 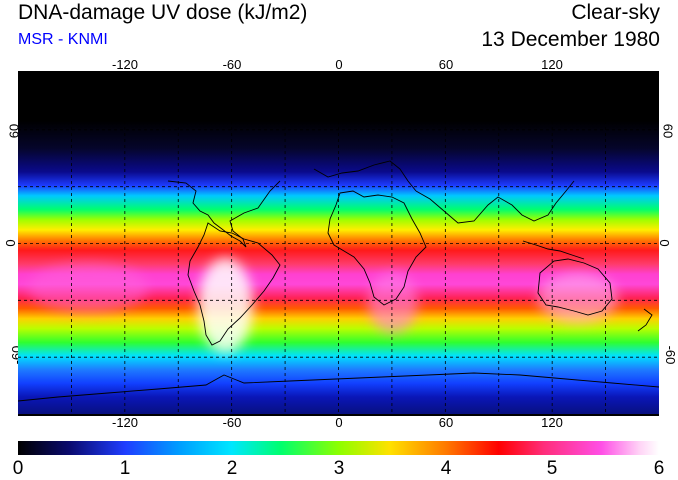 What do you see at coordinates (665, 243) in the screenshot?
I see `lat-tick-right-0: 0` at bounding box center [665, 243].